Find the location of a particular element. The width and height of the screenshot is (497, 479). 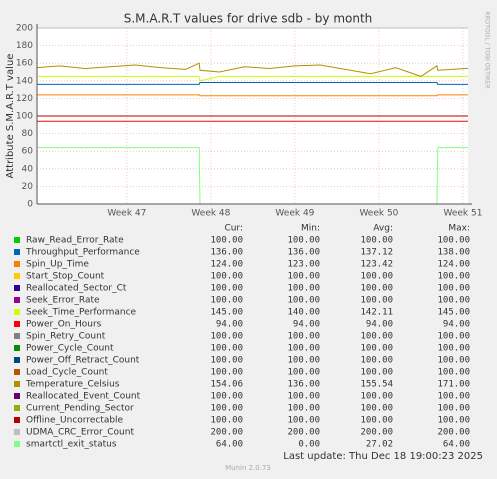

y-tick-label: 120 is located at coordinates (24, 99).